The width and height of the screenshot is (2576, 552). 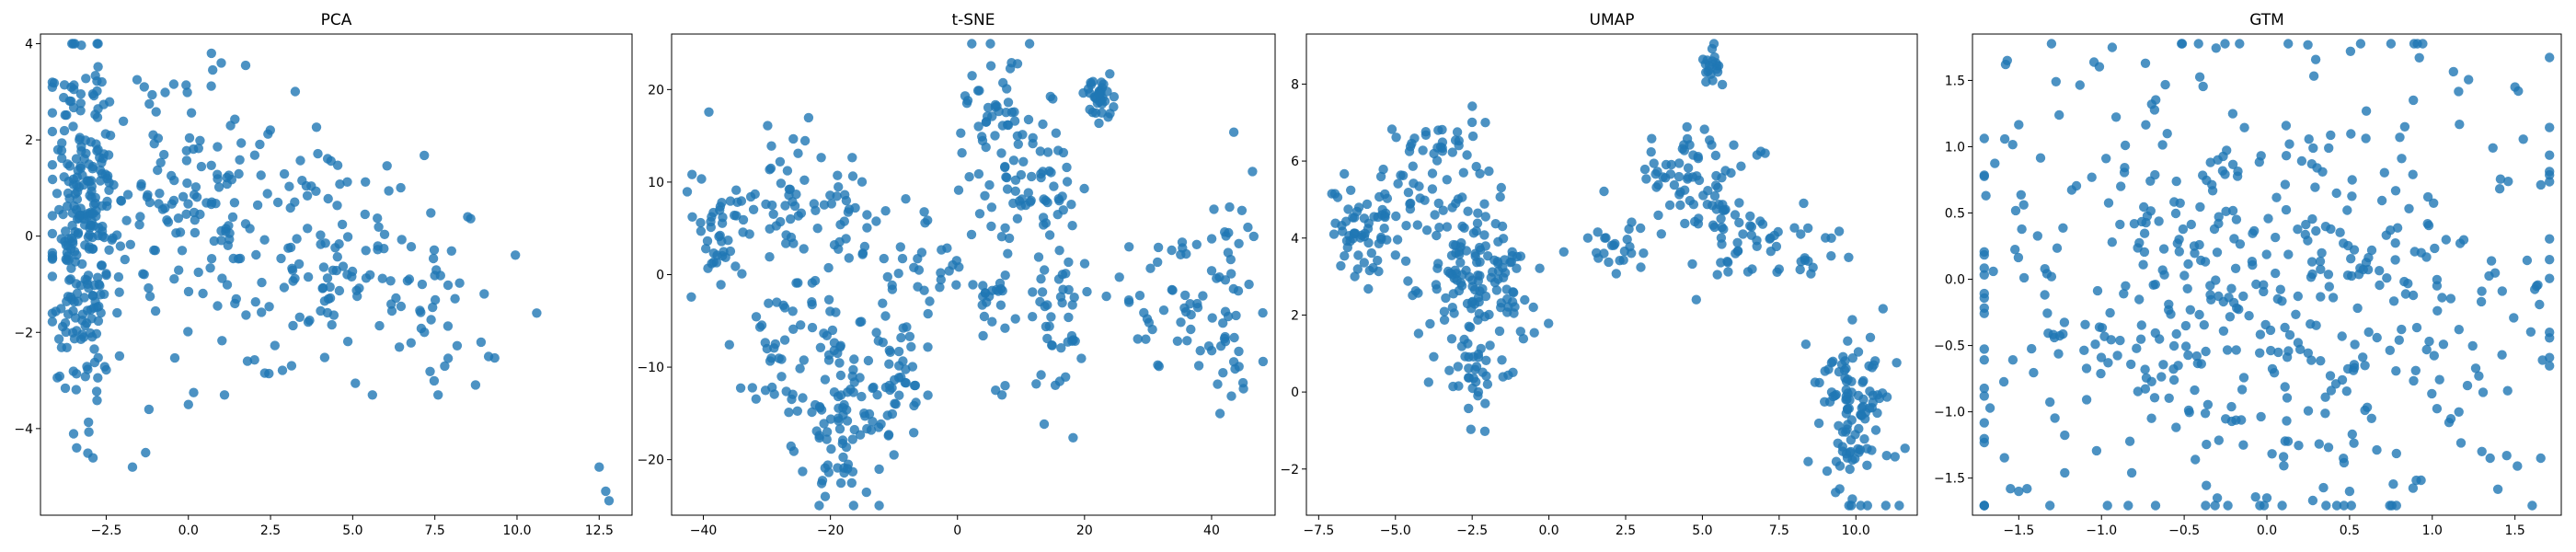 I want to click on y-tick-label: 8, so click(x=1295, y=84).